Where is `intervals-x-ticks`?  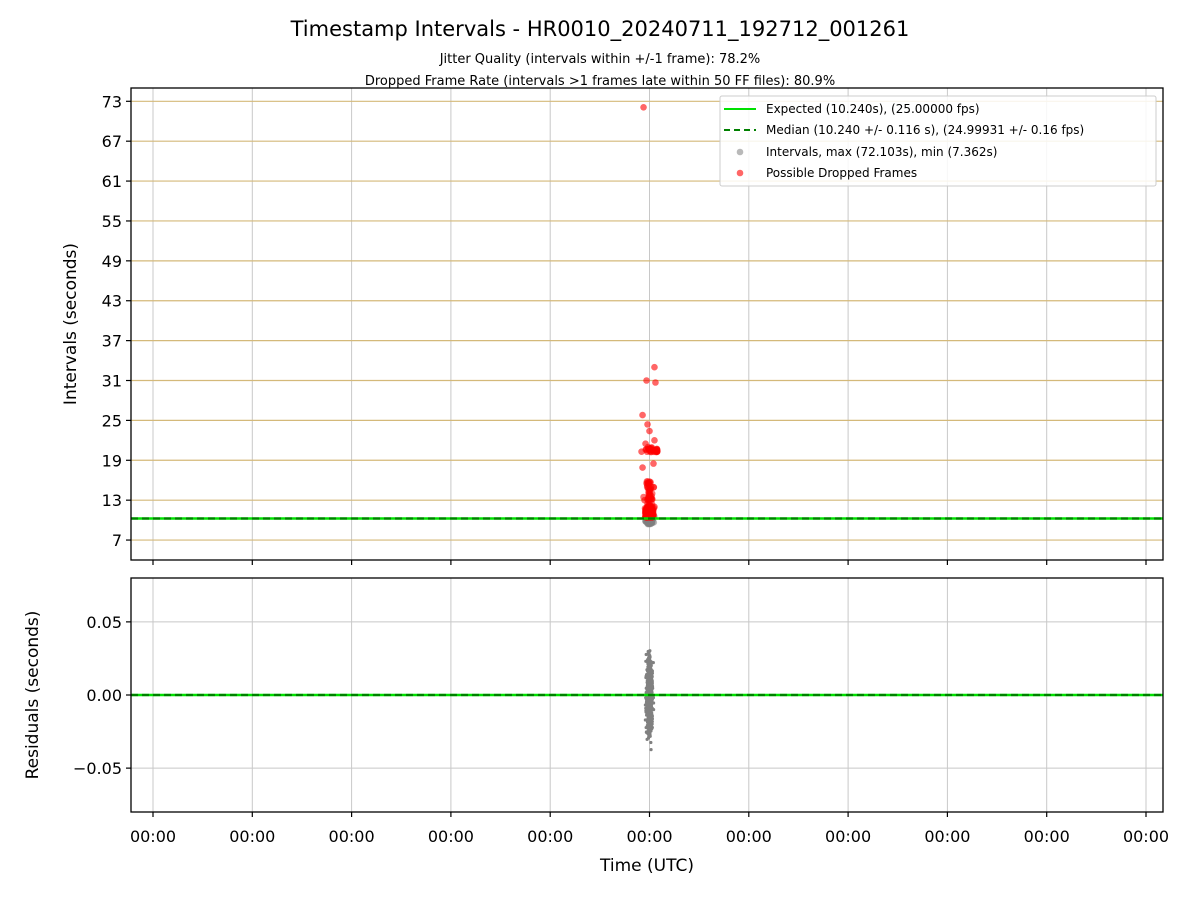 intervals-x-ticks is located at coordinates (649, 562).